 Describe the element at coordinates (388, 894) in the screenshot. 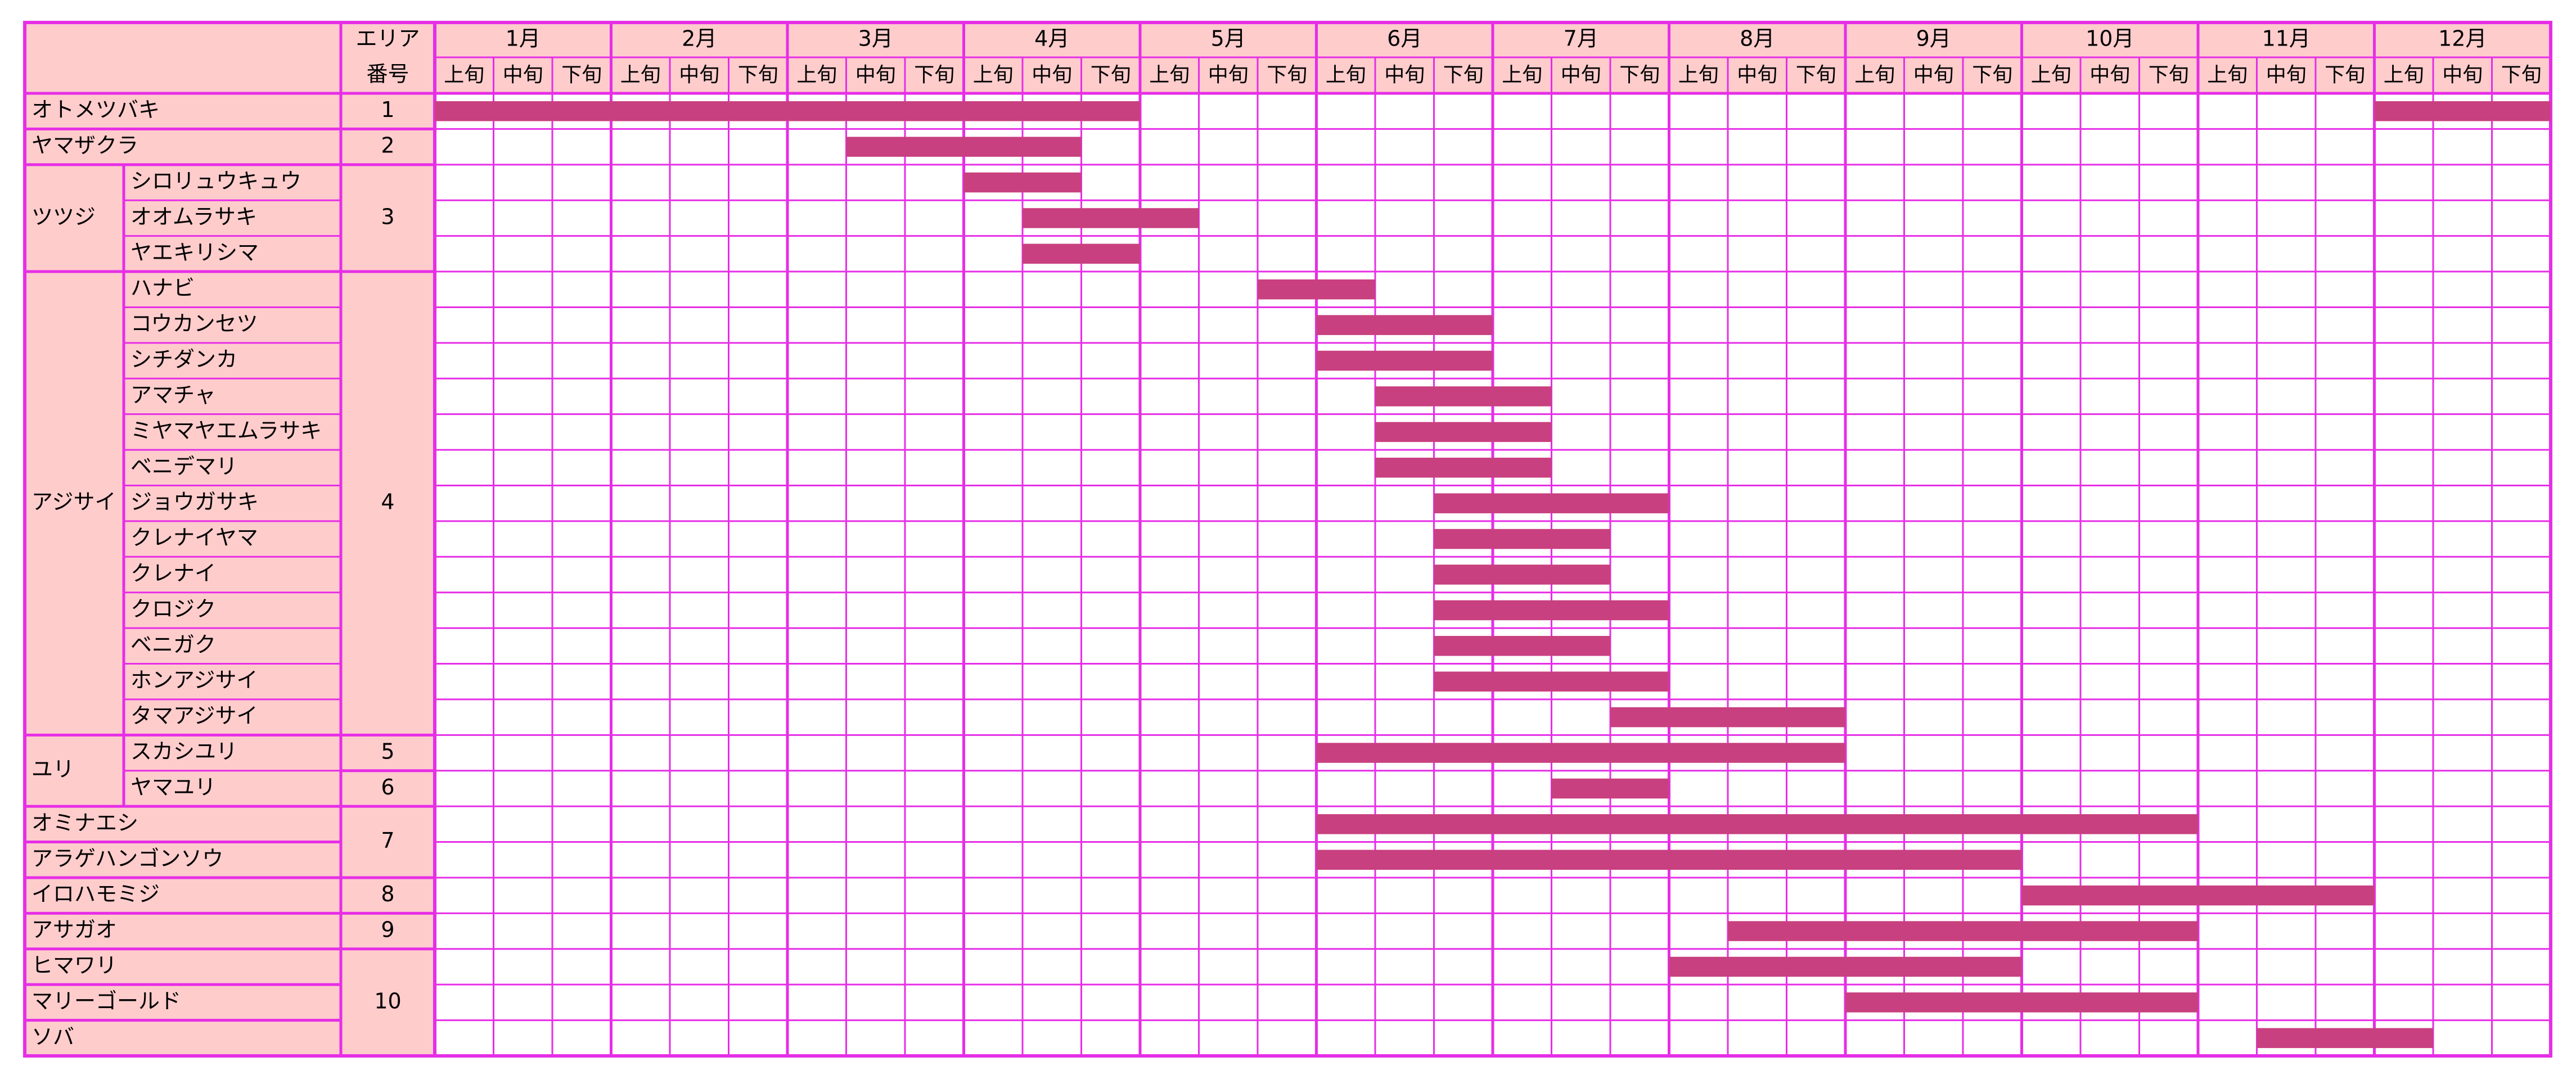

I see `area-number: 8` at that location.